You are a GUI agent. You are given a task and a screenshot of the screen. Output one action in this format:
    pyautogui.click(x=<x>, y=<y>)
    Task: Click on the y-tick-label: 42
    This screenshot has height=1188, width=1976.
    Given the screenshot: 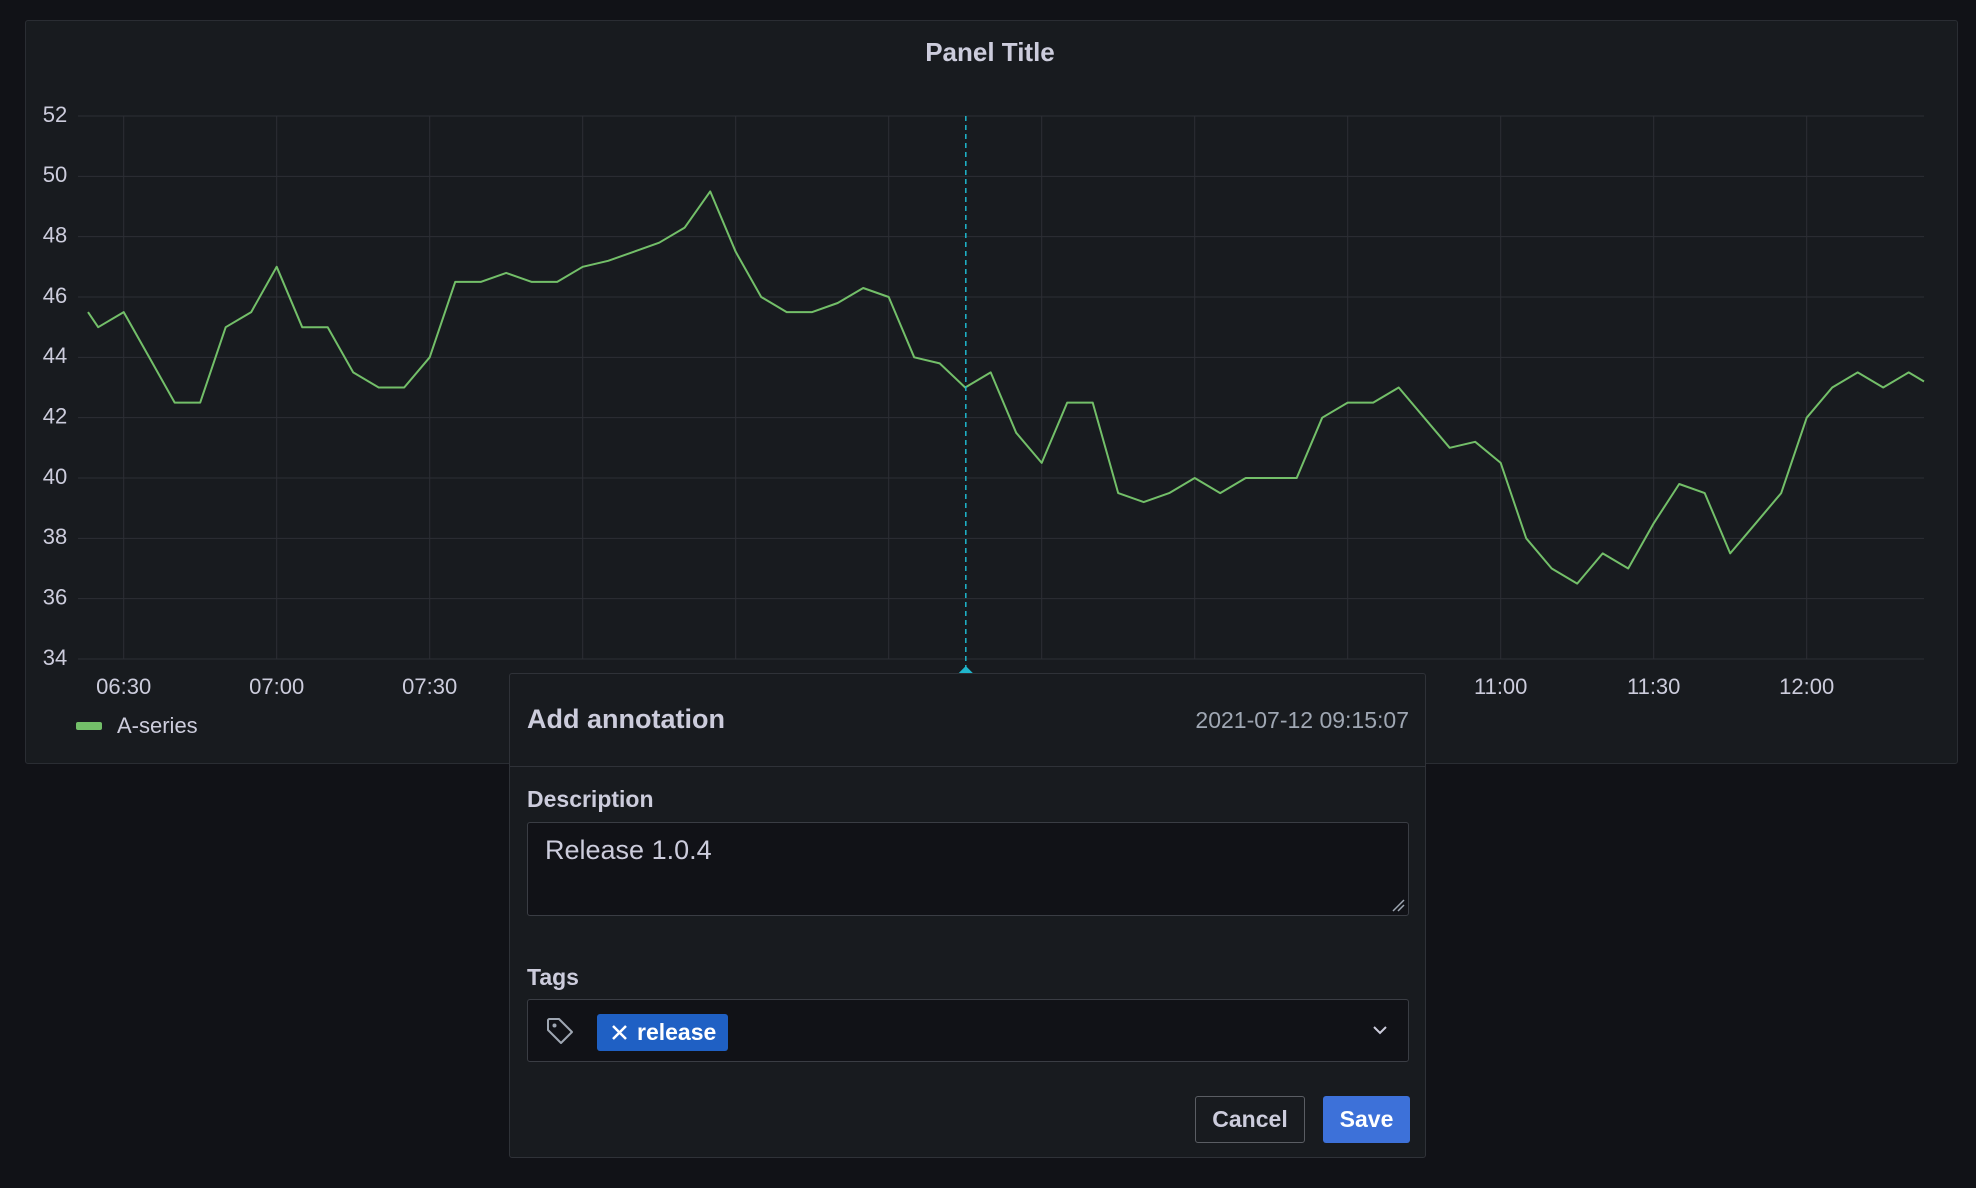 What is the action you would take?
    pyautogui.click(x=55, y=415)
    